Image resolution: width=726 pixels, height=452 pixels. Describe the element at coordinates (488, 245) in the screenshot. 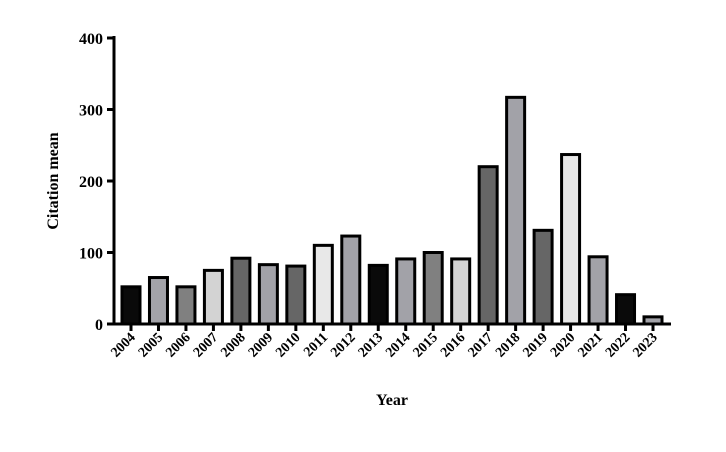

I see `bar-2017` at that location.